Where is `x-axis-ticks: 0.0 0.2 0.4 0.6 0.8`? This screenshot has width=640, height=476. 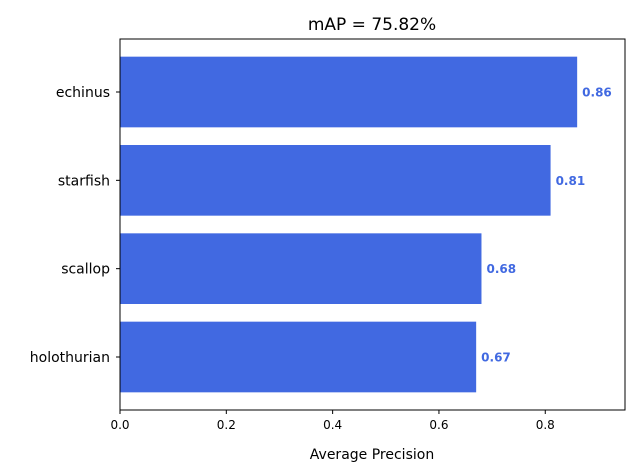 x-axis-ticks: 0.0 0.2 0.4 0.6 0.8 is located at coordinates (332, 421).